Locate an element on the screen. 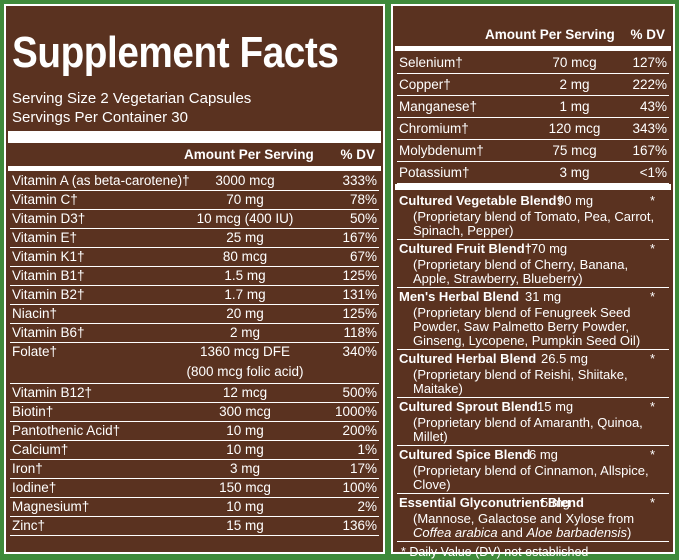 The image size is (679, 560). footnote: * Daily Value (DV) not established is located at coordinates (495, 552).